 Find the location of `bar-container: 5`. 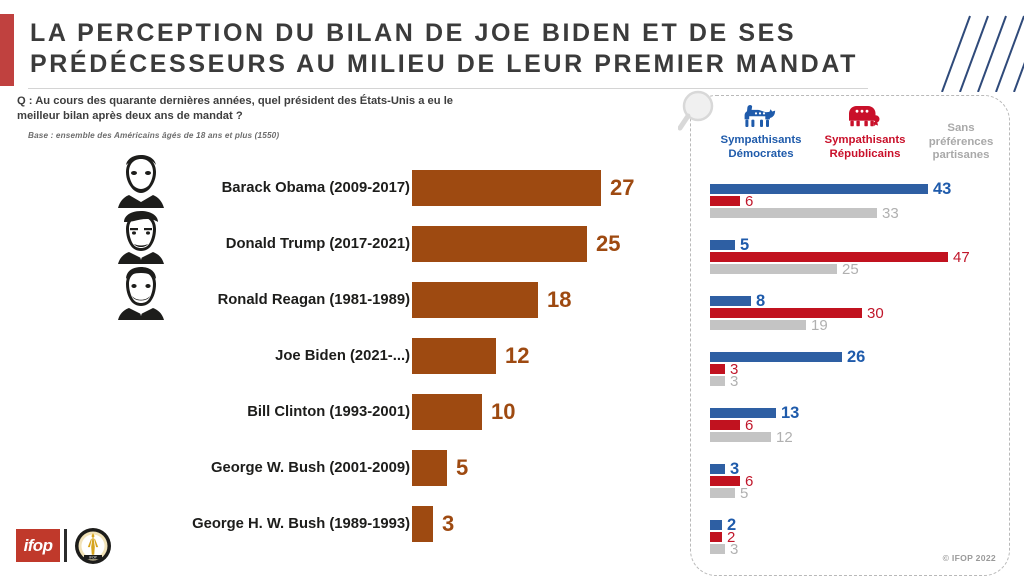

bar-container: 5 is located at coordinates (440, 468).